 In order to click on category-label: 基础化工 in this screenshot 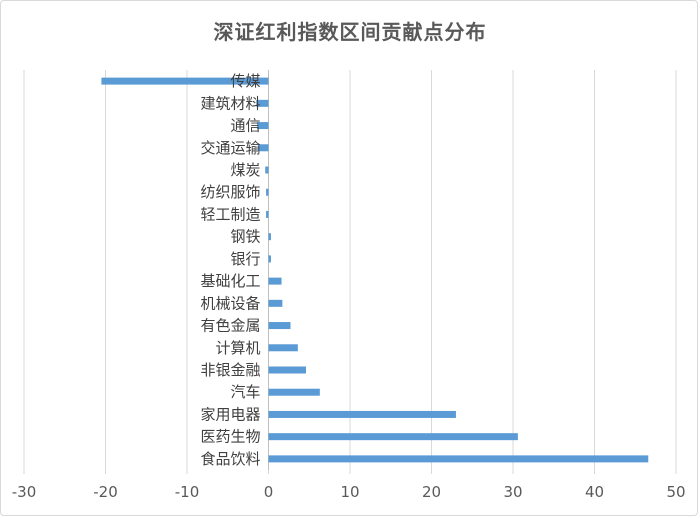, I will do `click(230, 281)`.